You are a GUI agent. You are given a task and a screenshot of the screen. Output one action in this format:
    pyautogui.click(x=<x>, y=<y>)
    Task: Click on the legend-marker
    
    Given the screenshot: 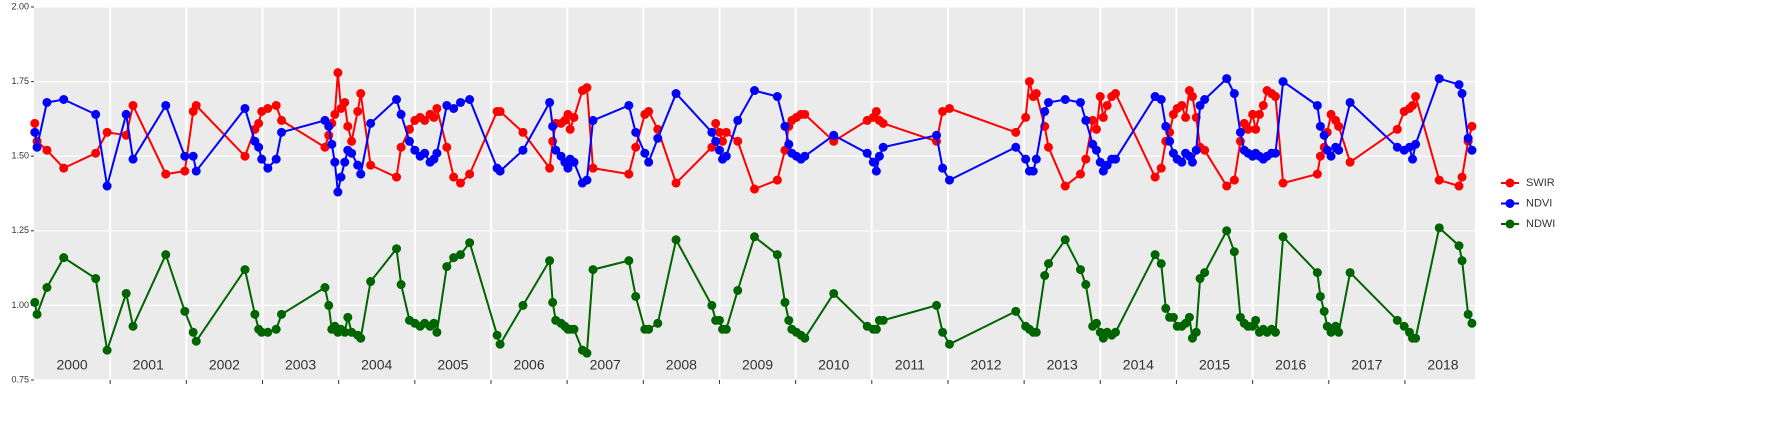 What is the action you would take?
    pyautogui.click(x=1510, y=183)
    